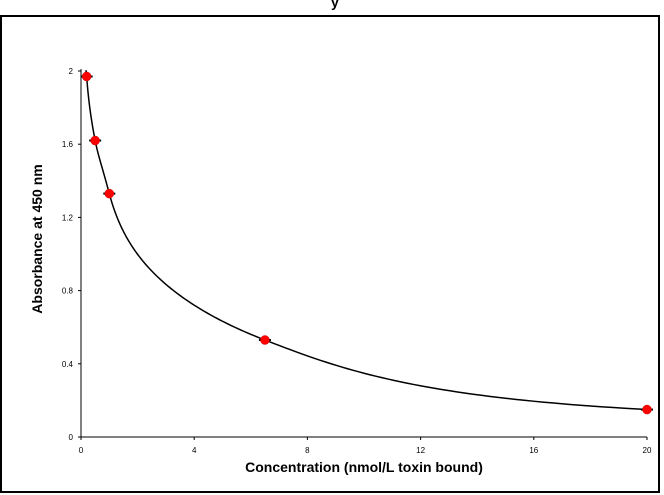 The height and width of the screenshot is (495, 664). I want to click on y-axis-title: Absorbance at 450 nm, so click(37, 238).